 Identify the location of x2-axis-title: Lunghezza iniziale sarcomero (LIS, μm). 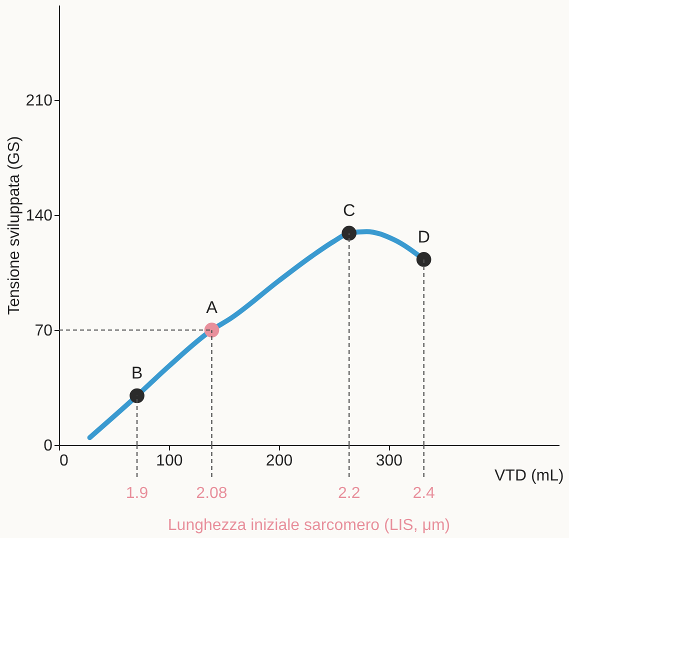
(309, 525).